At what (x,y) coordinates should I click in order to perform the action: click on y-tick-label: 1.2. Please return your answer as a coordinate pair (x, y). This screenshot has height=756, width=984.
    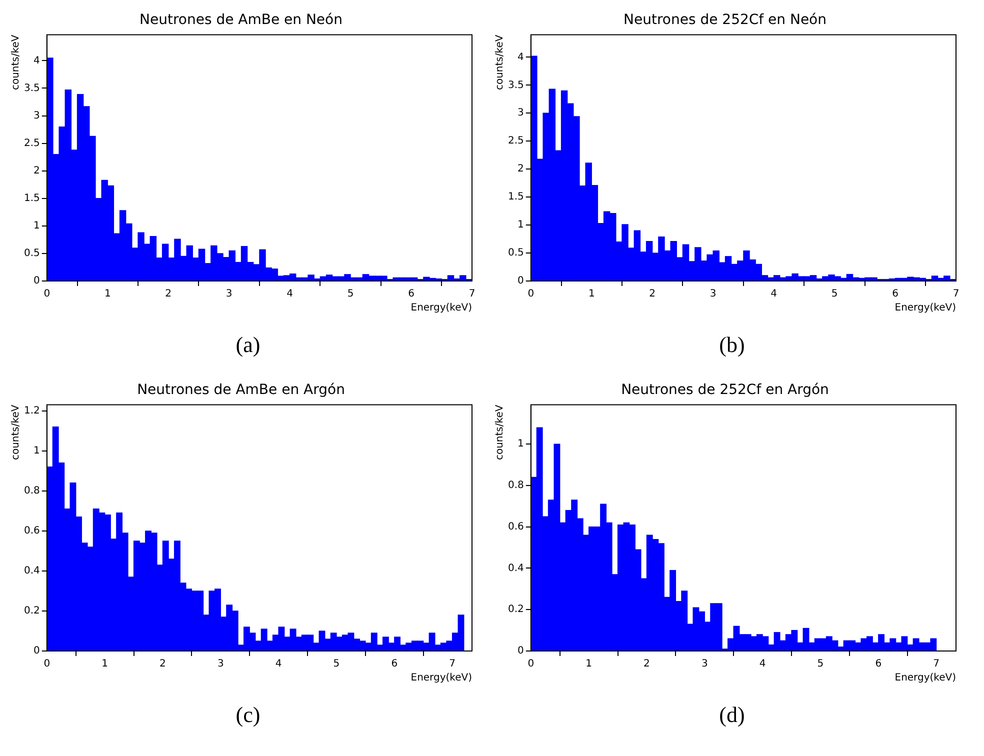
    Looking at the image, I should click on (32, 410).